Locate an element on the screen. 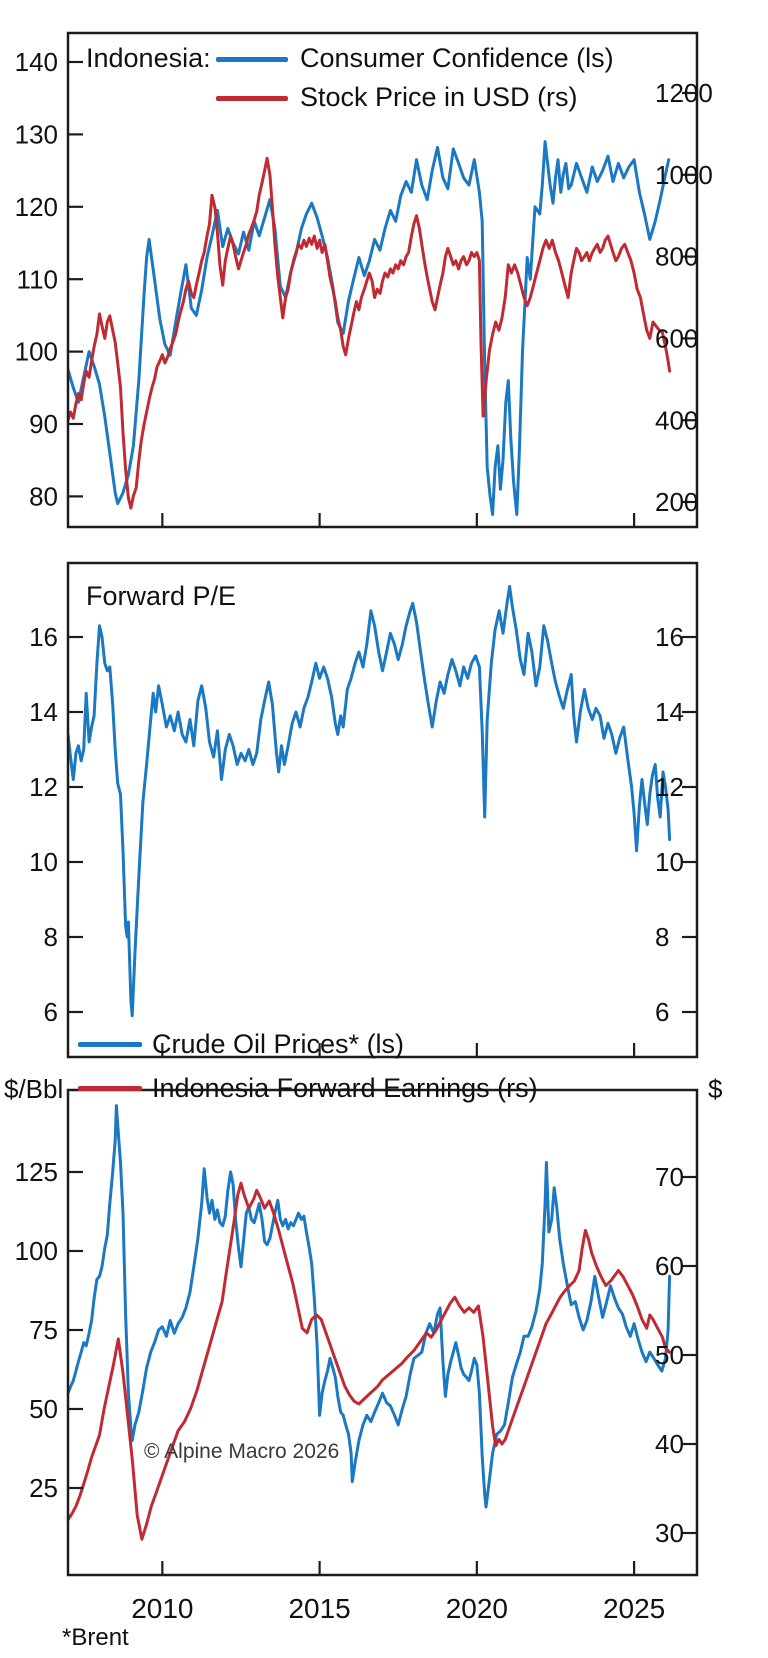 Image resolution: width=768 pixels, height=1658 pixels. axis-tick-label: 600 is located at coordinates (676, 339).